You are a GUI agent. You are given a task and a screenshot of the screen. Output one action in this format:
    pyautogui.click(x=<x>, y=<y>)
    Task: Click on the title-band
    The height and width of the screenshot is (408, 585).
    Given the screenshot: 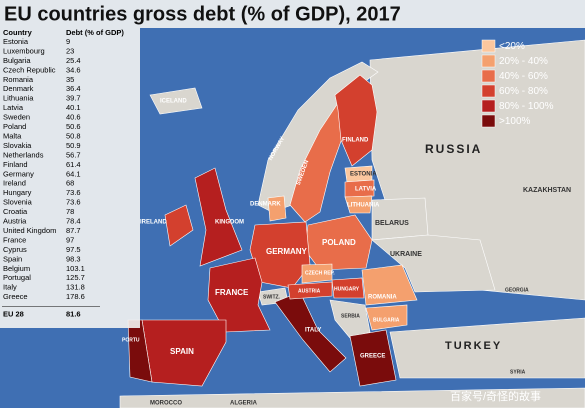 What is the action you would take?
    pyautogui.click(x=292, y=14)
    